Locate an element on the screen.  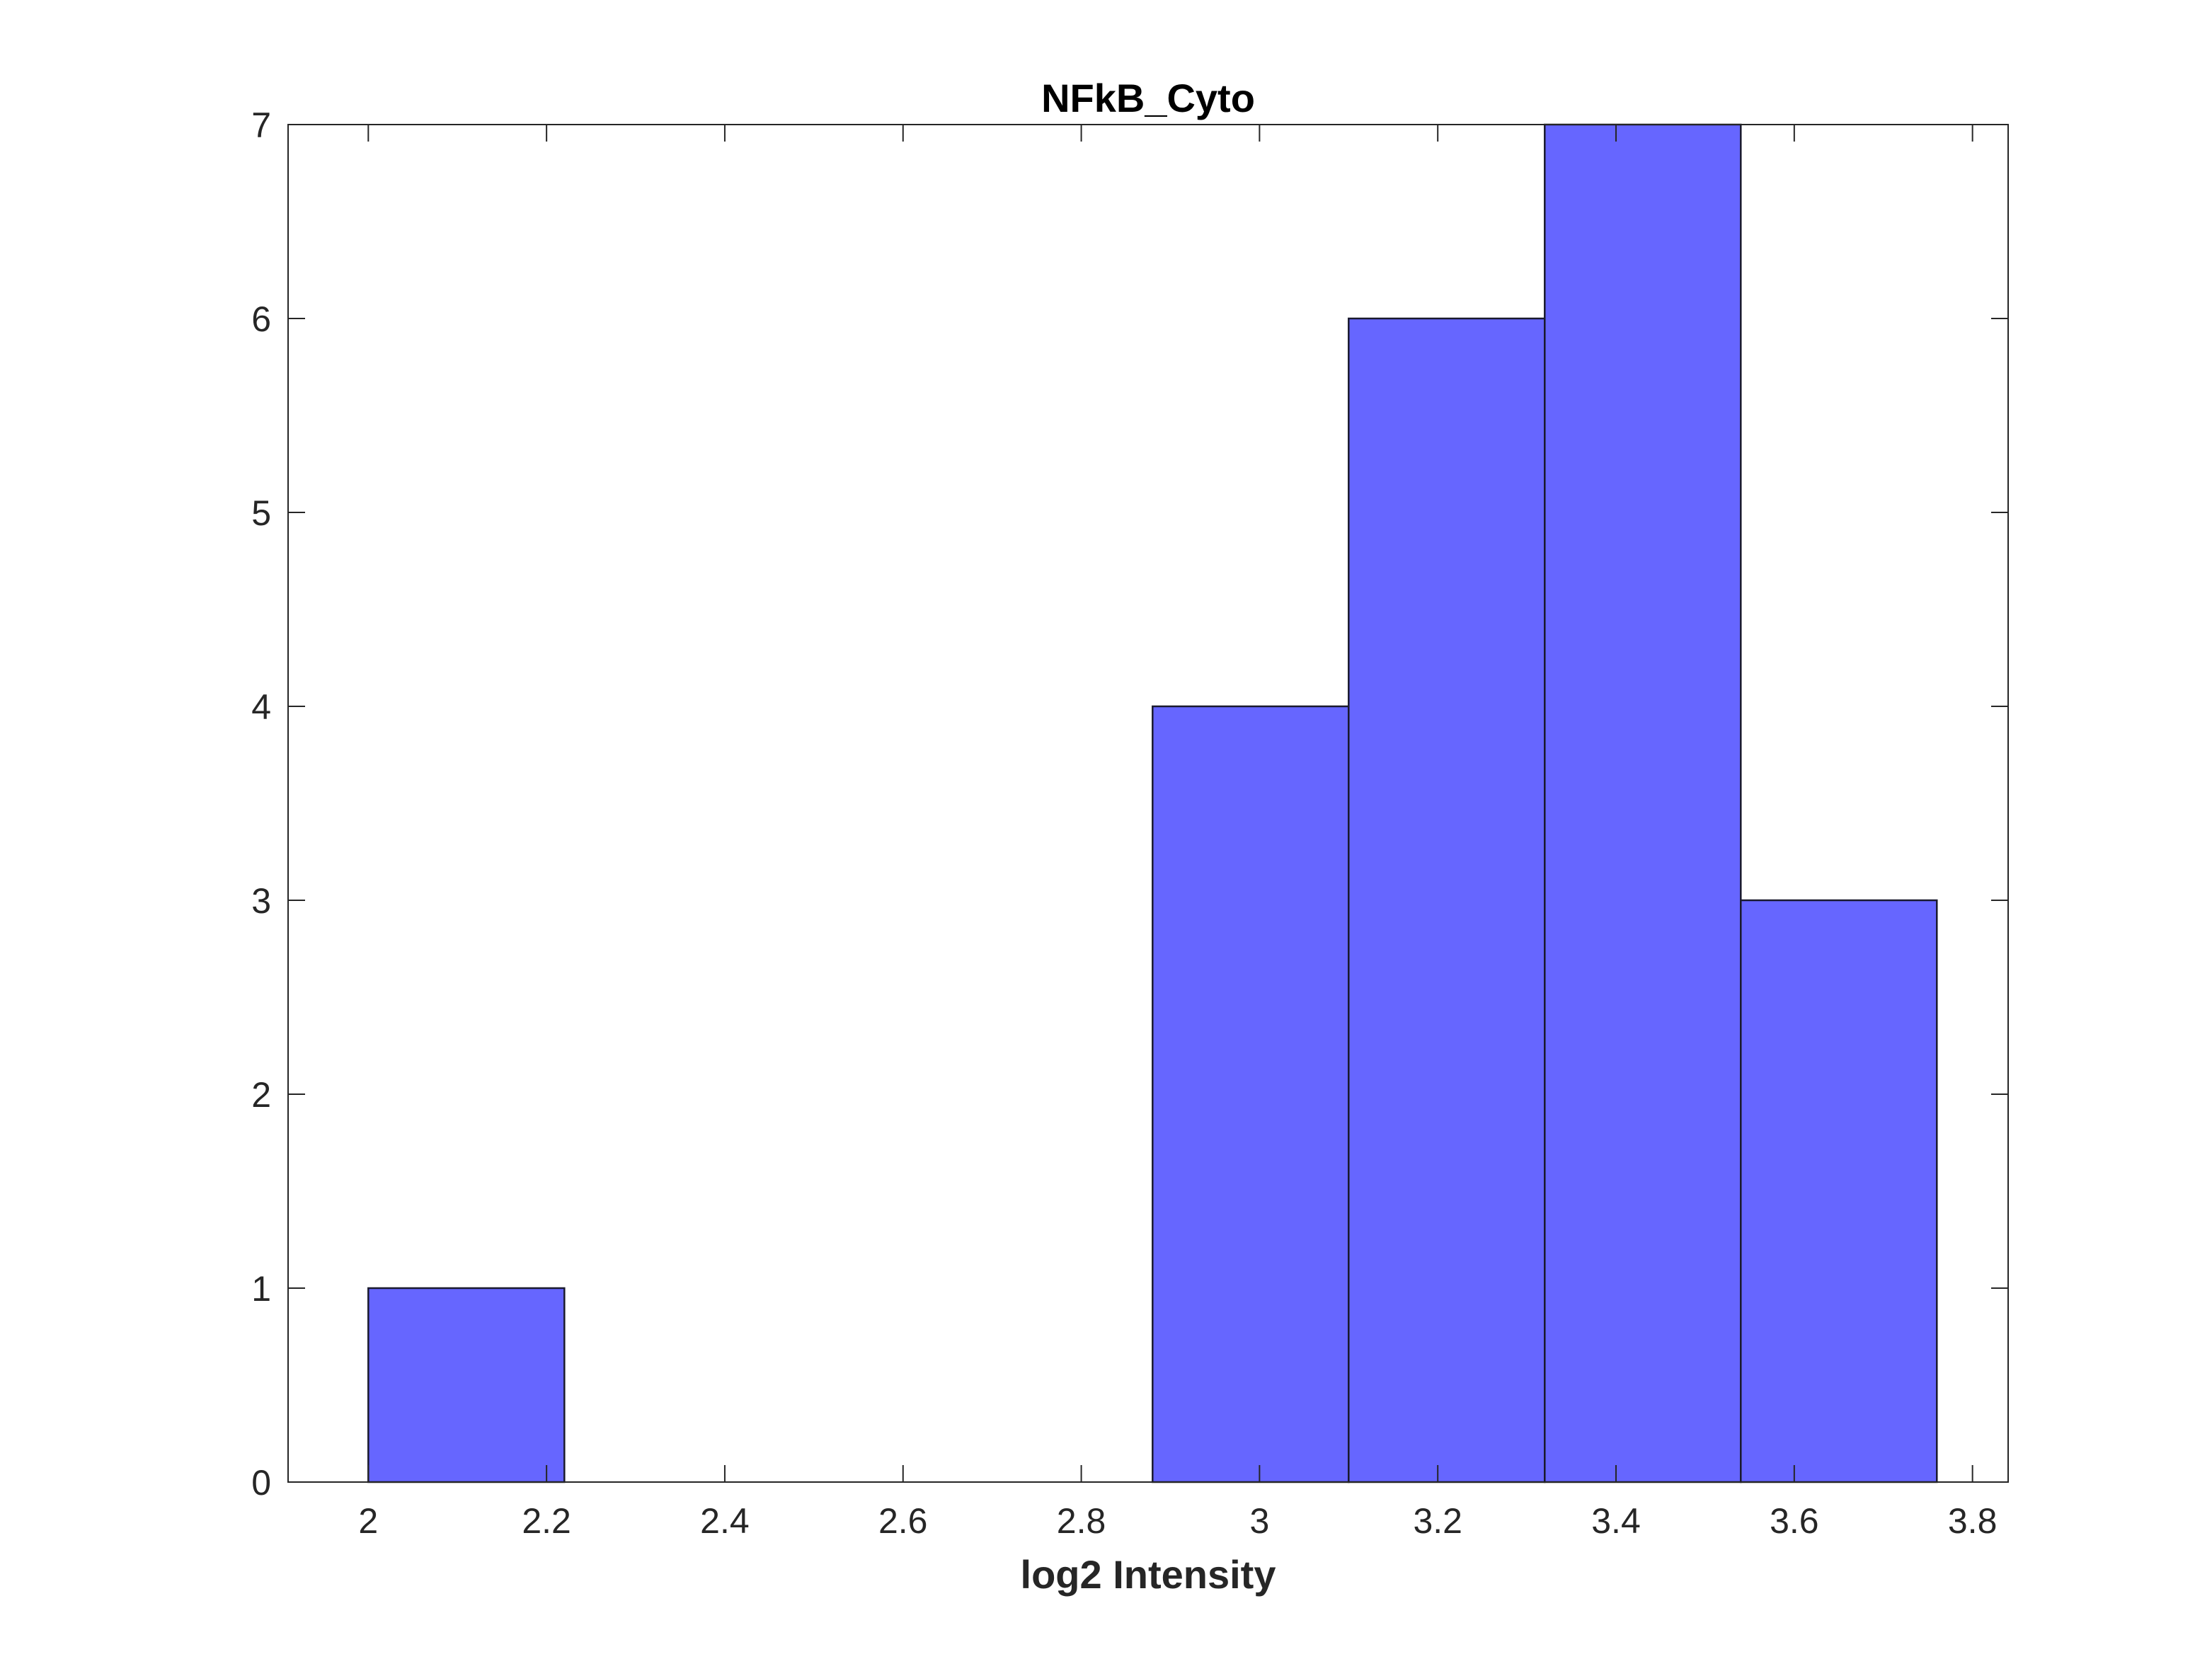
x-tick-label-7: 3.4 is located at coordinates (1616, 1521).